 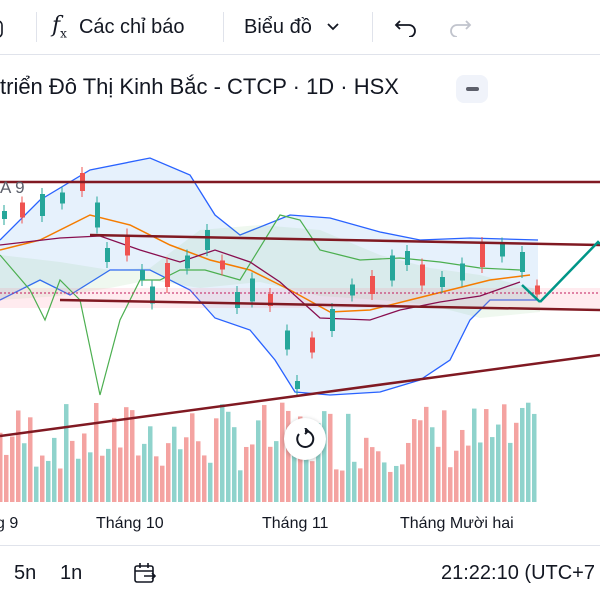 I want to click on symbol-title: triển Đô Thị Kinh Bắc - CTCP · 1D · HSX, so click(x=199, y=86).